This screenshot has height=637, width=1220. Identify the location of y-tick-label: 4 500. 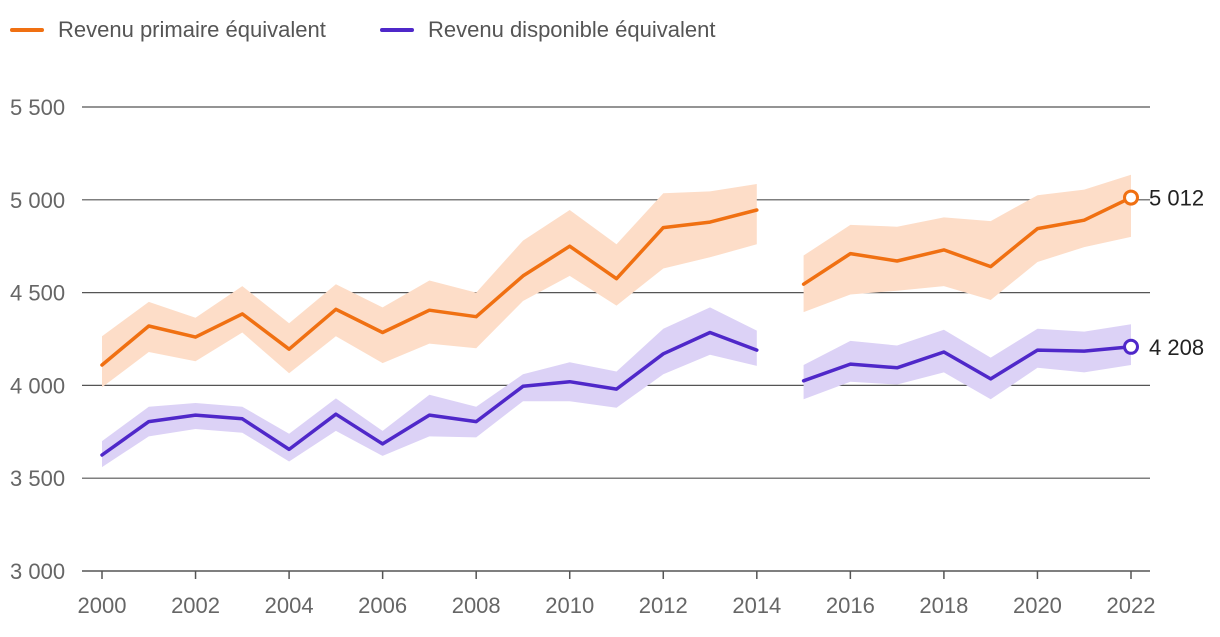
(37, 293).